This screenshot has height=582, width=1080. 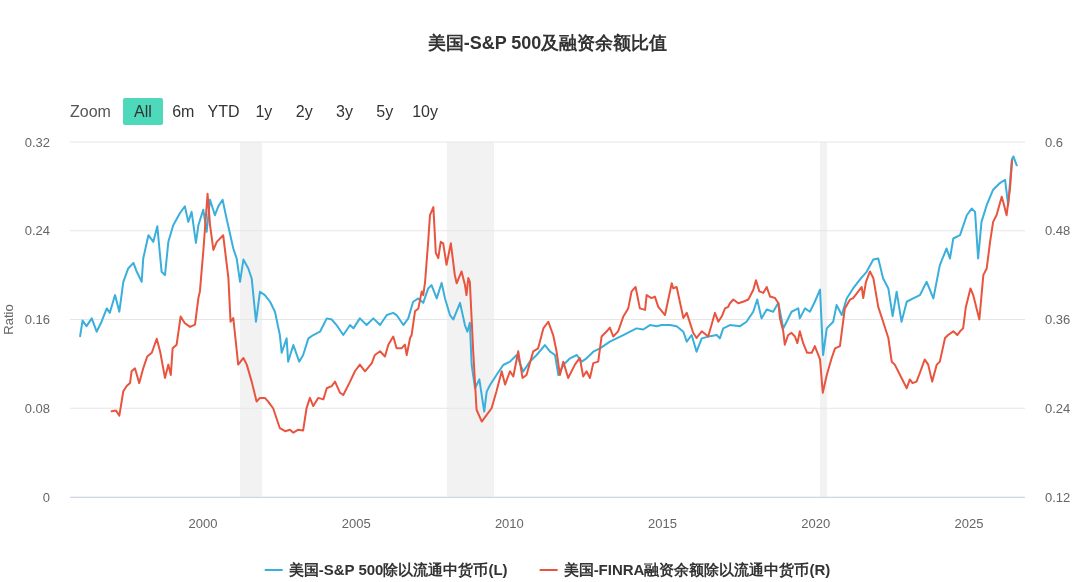 I want to click on y2-tick-label: 0.24, so click(x=1058, y=408).